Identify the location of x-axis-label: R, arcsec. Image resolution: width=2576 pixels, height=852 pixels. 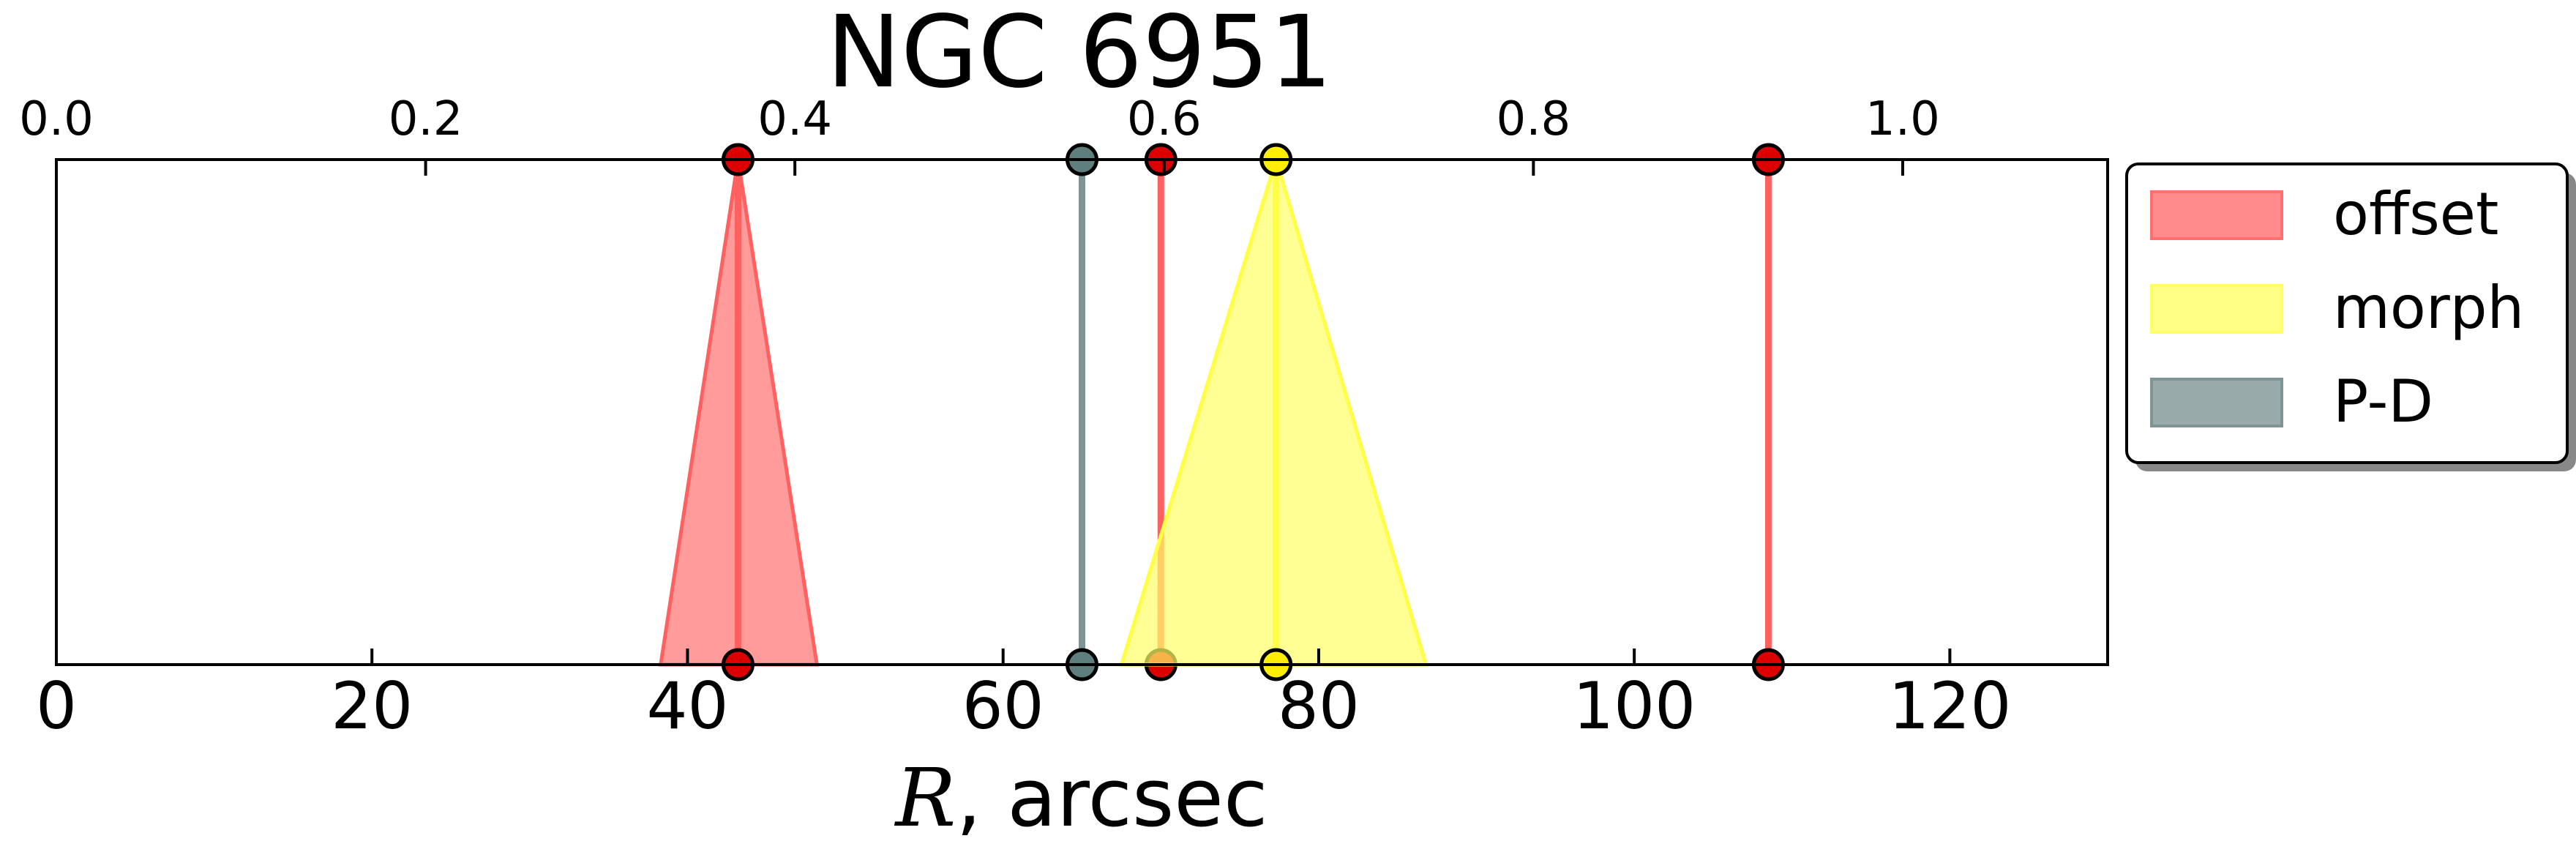
(1081, 798).